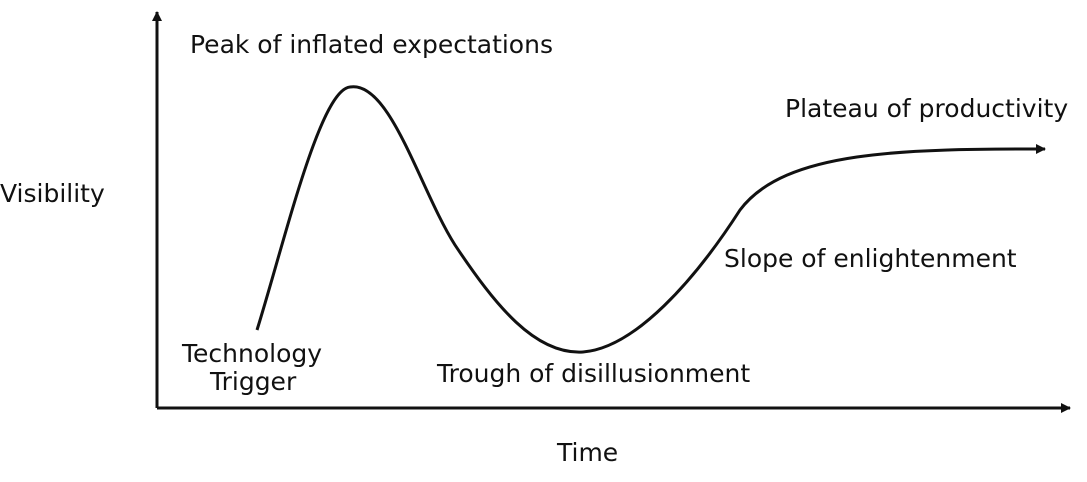  I want to click on peak-label: Peak of inflated expectations, so click(371, 44).